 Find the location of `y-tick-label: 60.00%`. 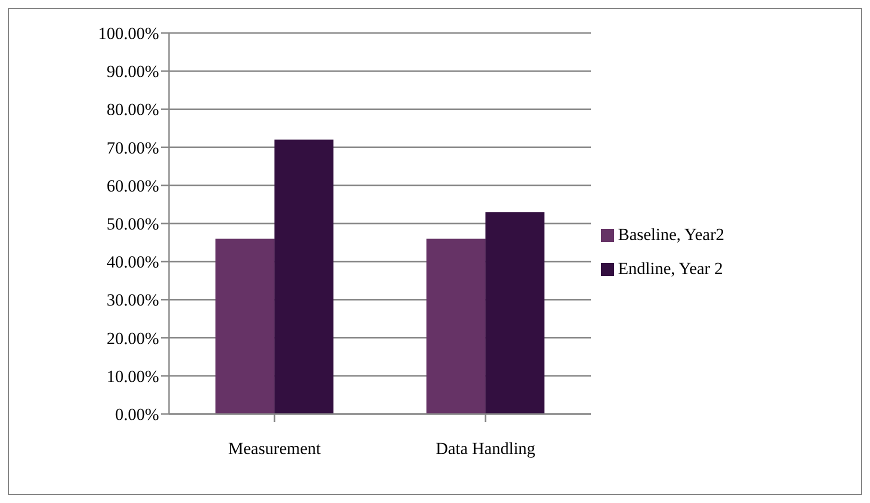

y-tick-label: 60.00% is located at coordinates (132, 186).